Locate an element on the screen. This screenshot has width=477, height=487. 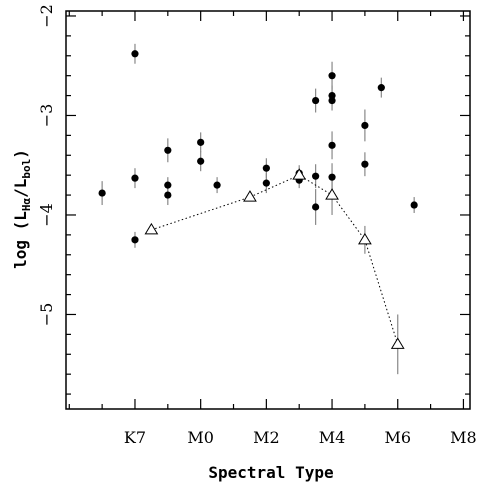
y-axis-title-mid: /L is located at coordinates (20, 188).